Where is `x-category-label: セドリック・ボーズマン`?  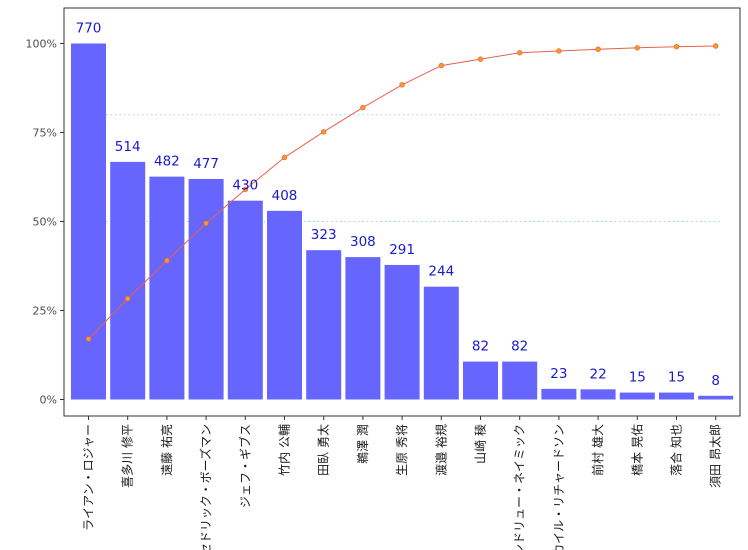 x-category-label: セドリック・ボーズマン is located at coordinates (205, 487).